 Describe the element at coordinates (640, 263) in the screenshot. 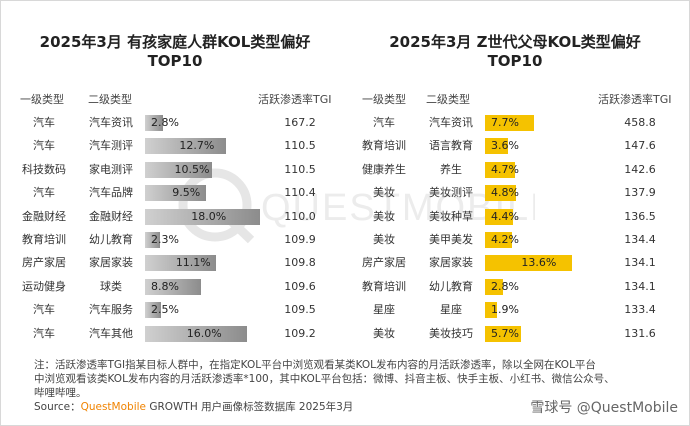

I see `tgi-value: 134.1` at that location.